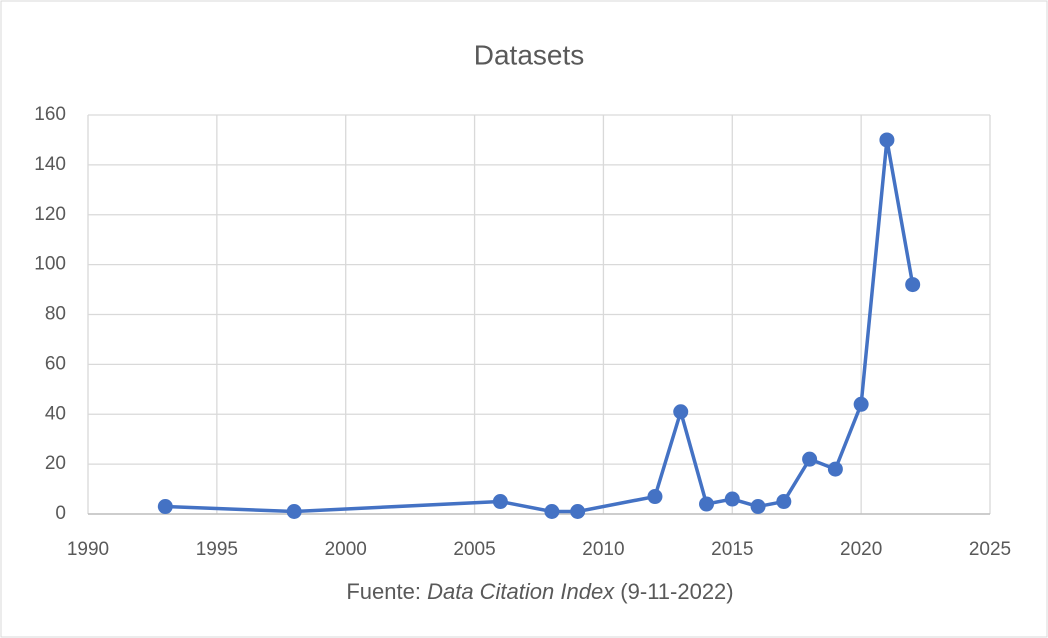 This screenshot has height=638, width=1048. Describe the element at coordinates (990, 549) in the screenshot. I see `x-tick-label: 2025` at that location.